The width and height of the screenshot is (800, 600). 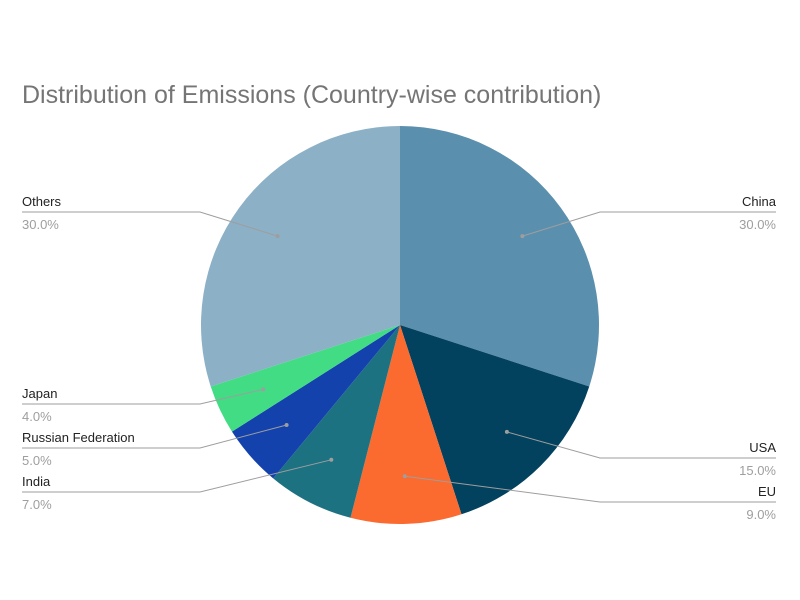 I want to click on pie-slice-russian-federation, so click(x=315, y=402).